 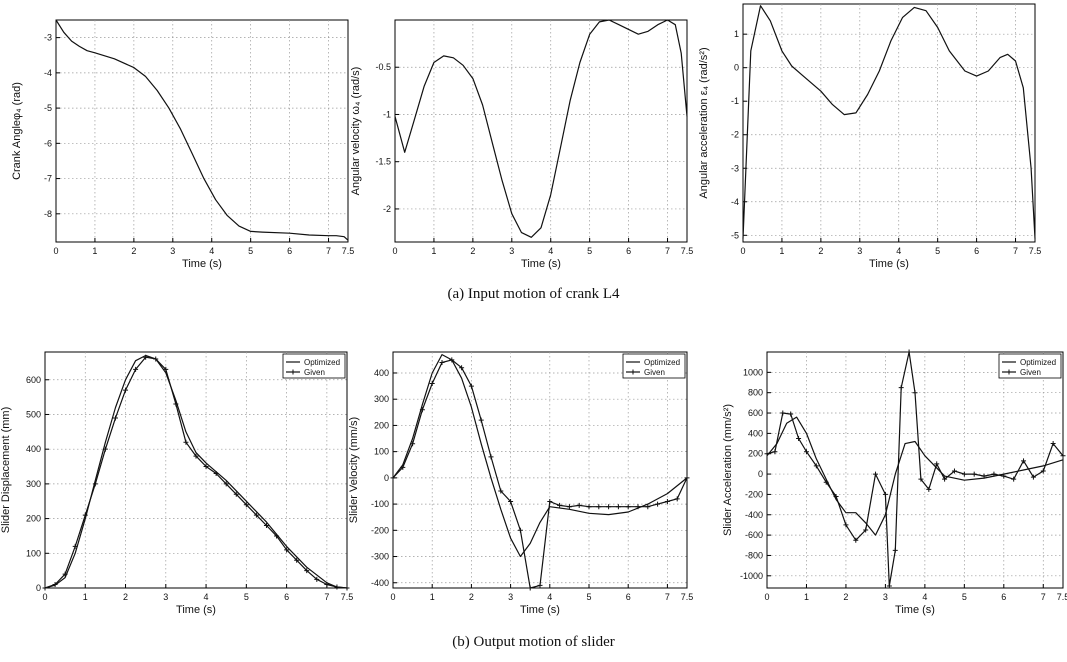 What do you see at coordinates (314, 372) in the screenshot?
I see `legend-entry: Given` at bounding box center [314, 372].